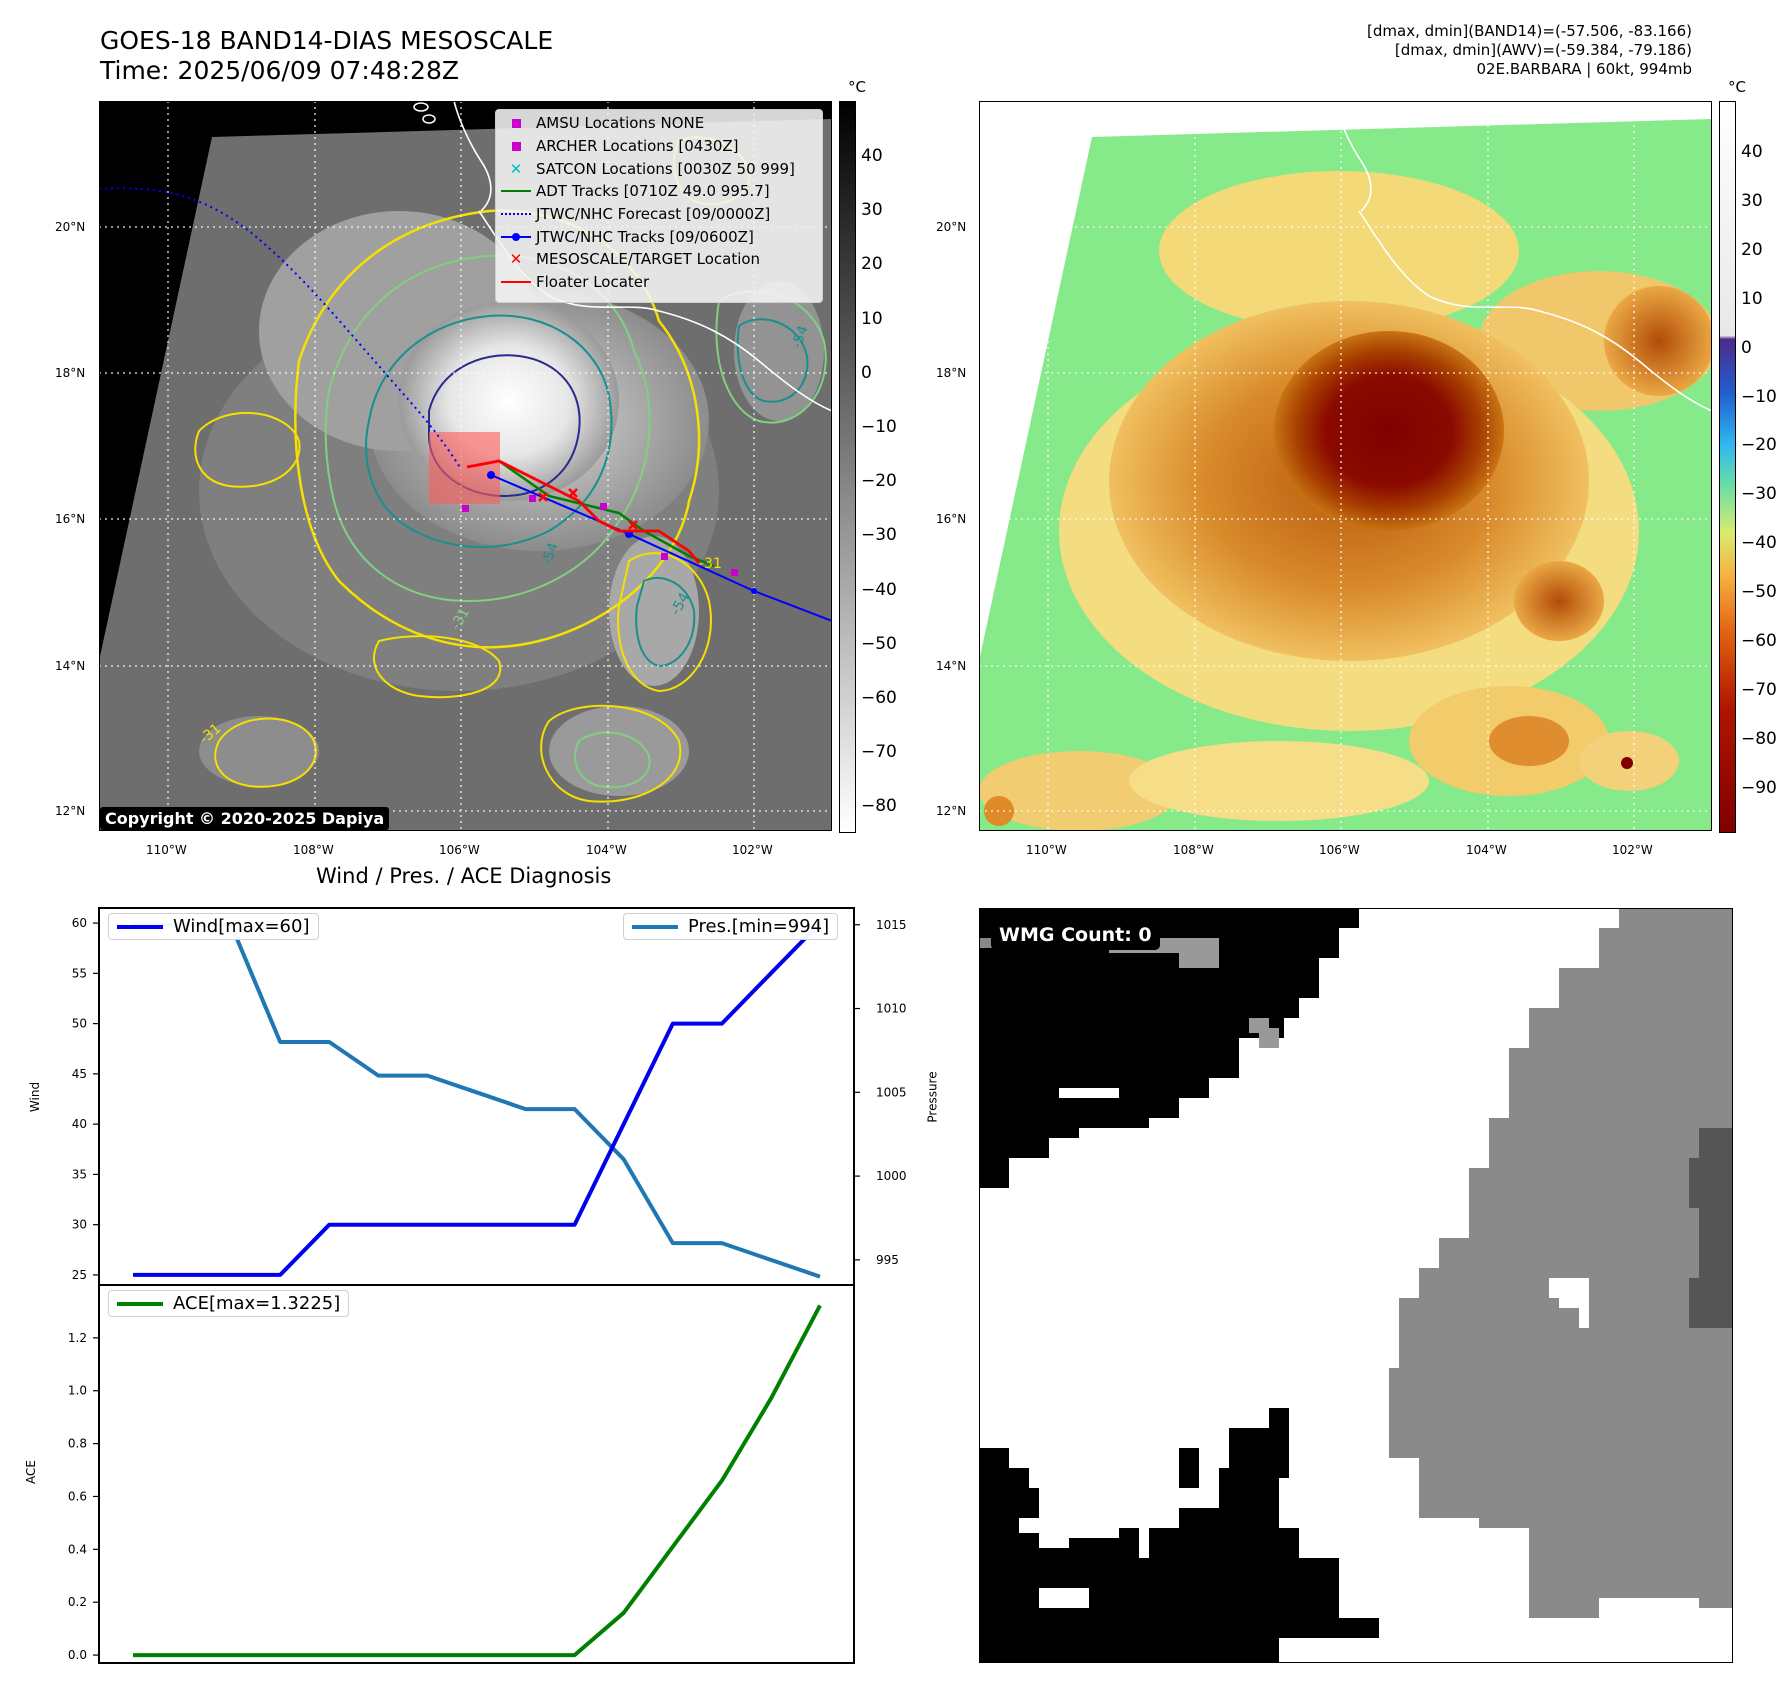  Describe the element at coordinates (1727, 467) in the screenshot. I see `right-colorbar` at that location.